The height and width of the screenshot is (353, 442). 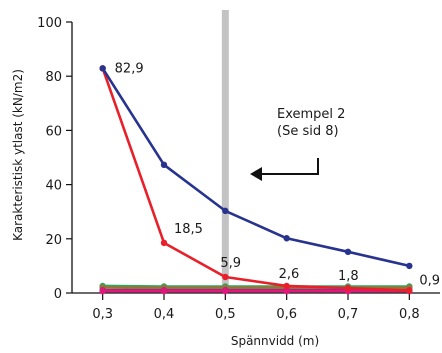 I want to click on data-label: 82,9, so click(x=129, y=68).